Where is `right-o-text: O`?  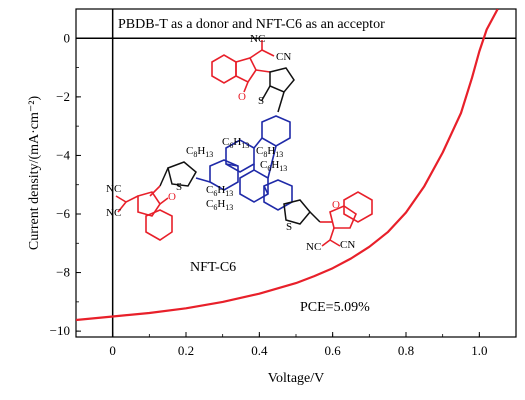
right-o-text: O is located at coordinates (336, 205).